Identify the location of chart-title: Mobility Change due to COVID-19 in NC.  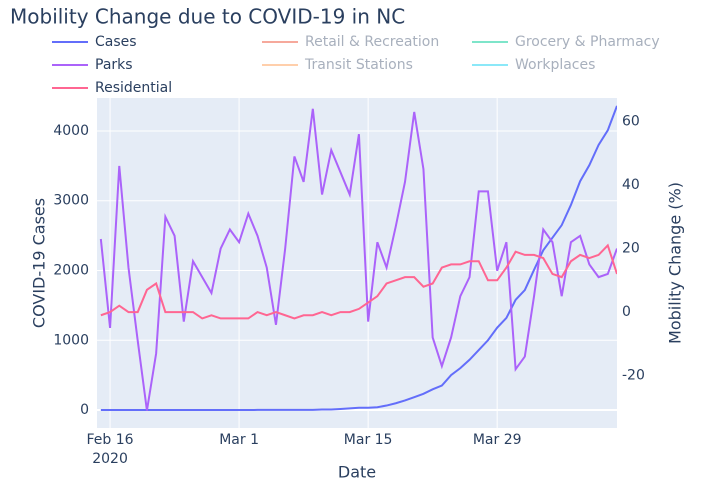
(207, 17).